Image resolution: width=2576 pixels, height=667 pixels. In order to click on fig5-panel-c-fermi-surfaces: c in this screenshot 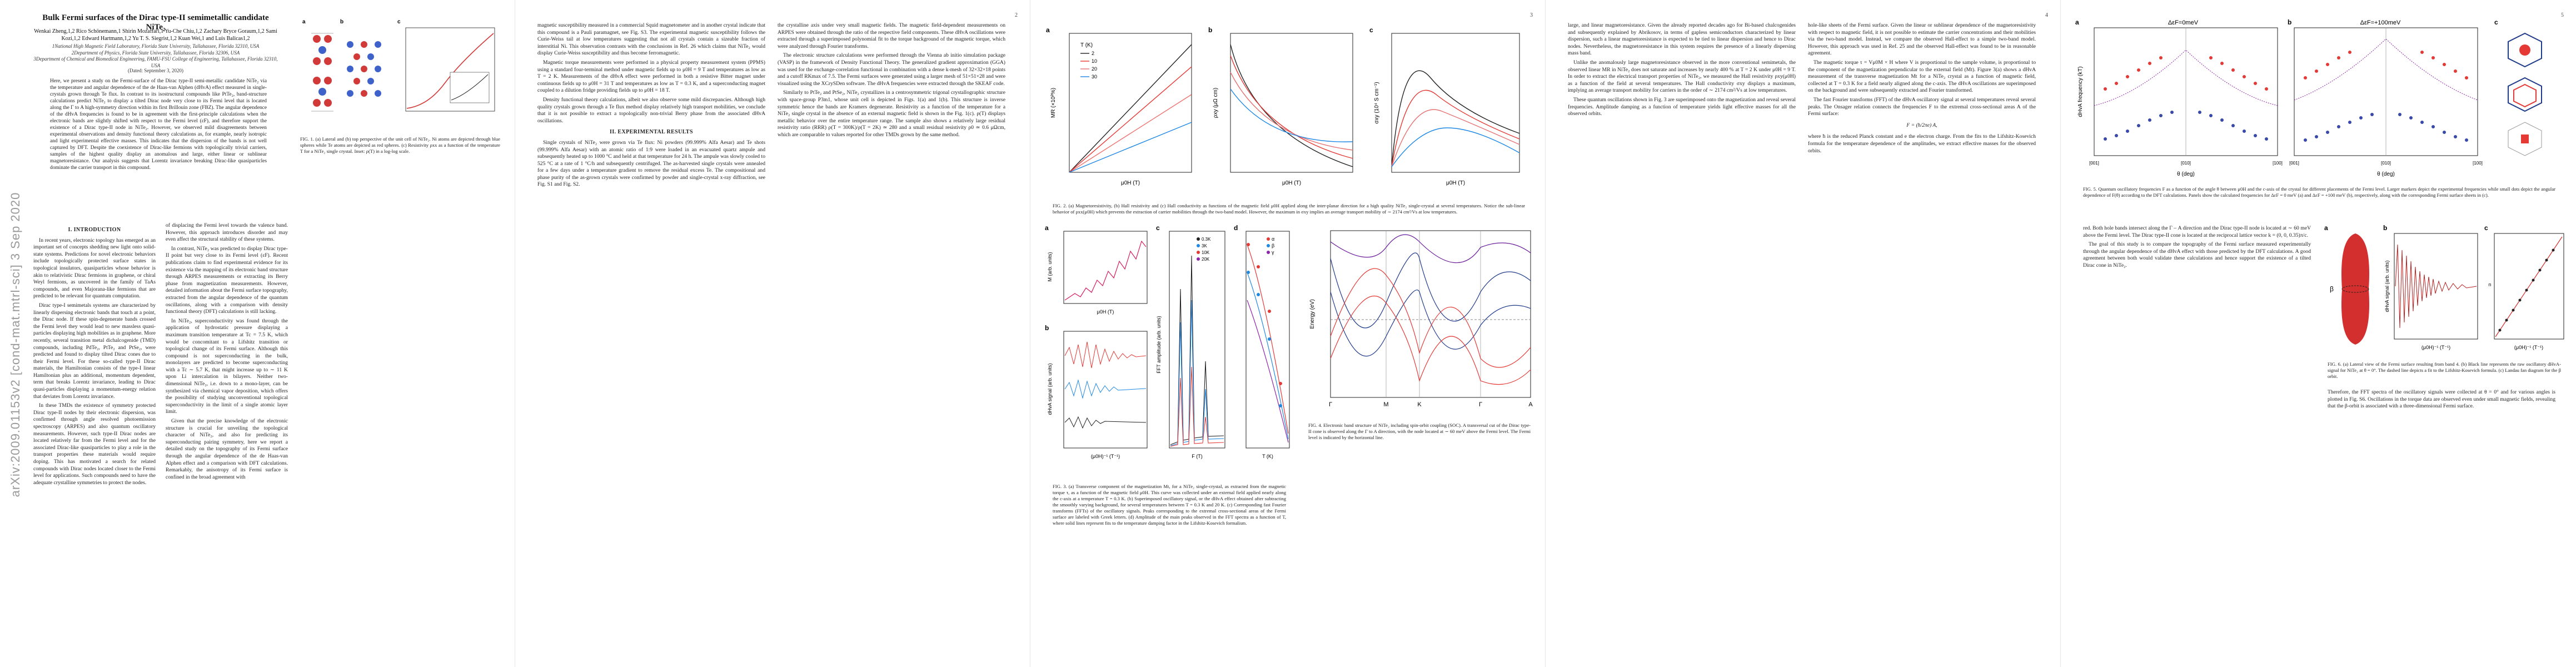, I will do `click(2518, 87)`.